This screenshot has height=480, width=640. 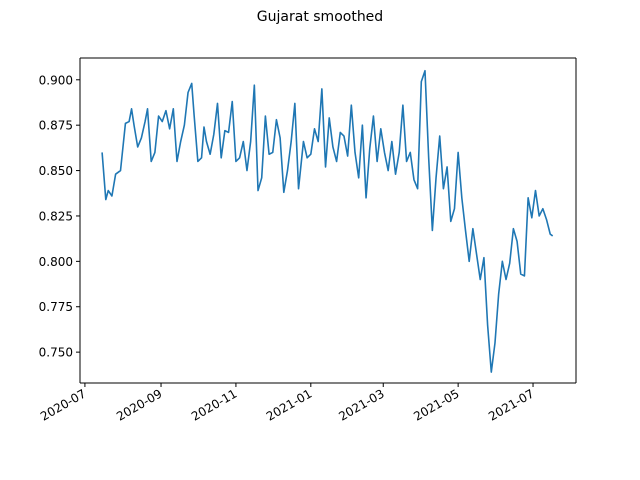 What do you see at coordinates (56, 171) in the screenshot?
I see `y-tick-label: 0.850` at bounding box center [56, 171].